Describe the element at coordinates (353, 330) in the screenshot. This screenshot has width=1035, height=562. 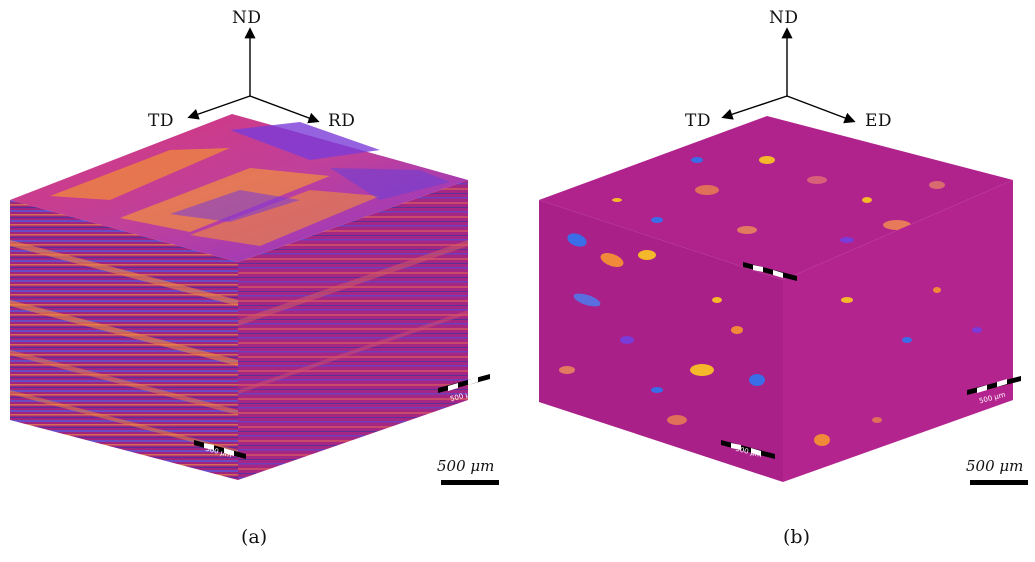
I see `cube-a-right-face` at that location.